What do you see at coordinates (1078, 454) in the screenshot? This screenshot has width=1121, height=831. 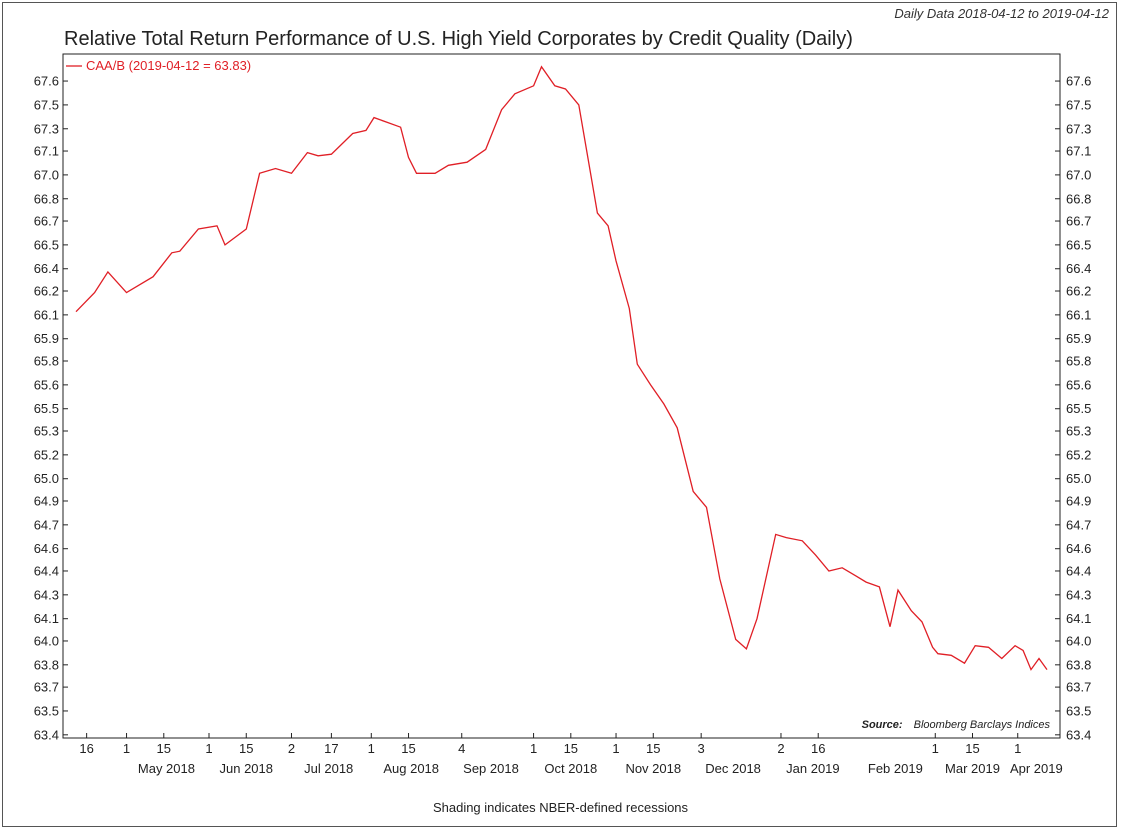 I see `y-tick-label-right: 65.2` at bounding box center [1078, 454].